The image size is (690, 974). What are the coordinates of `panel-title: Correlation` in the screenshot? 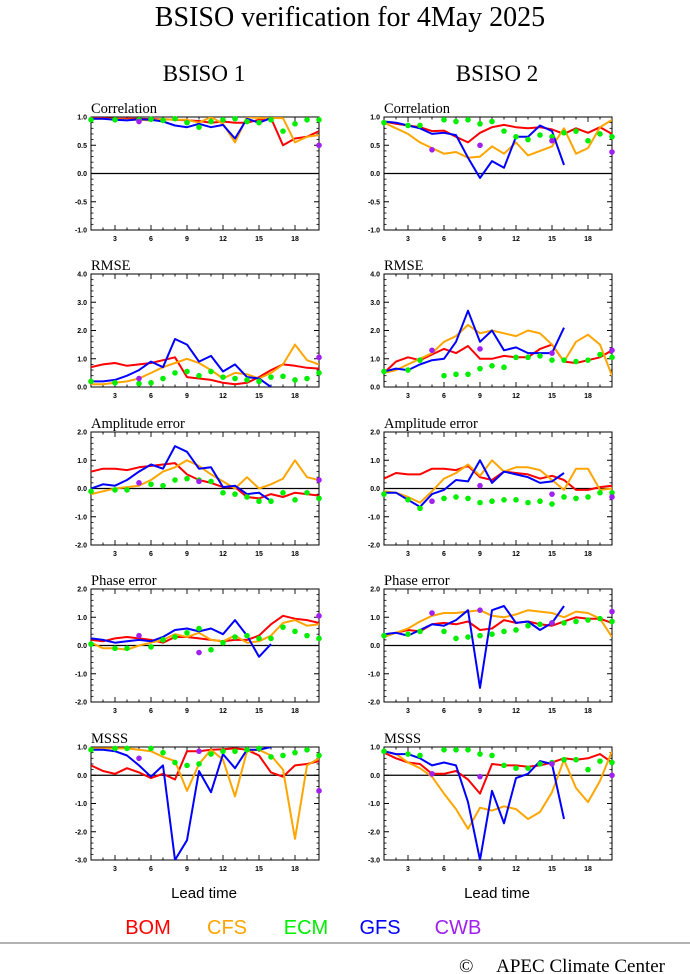 It's located at (124, 109).